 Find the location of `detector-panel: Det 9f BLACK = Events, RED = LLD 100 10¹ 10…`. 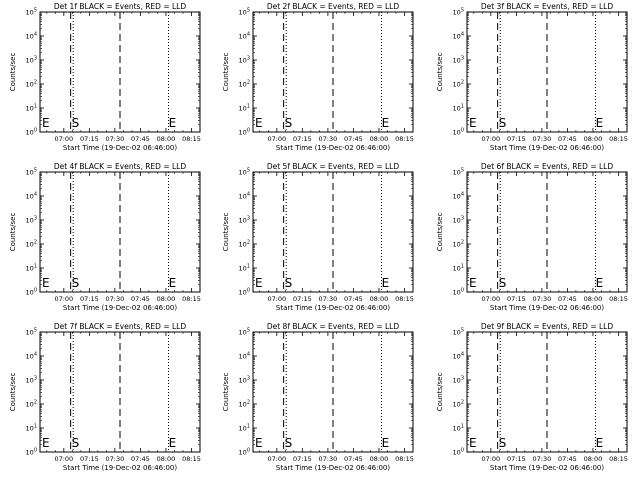

detector-panel: Det 9f BLACK = Events, RED = LLD 100 10¹ 10… is located at coordinates (533, 400).